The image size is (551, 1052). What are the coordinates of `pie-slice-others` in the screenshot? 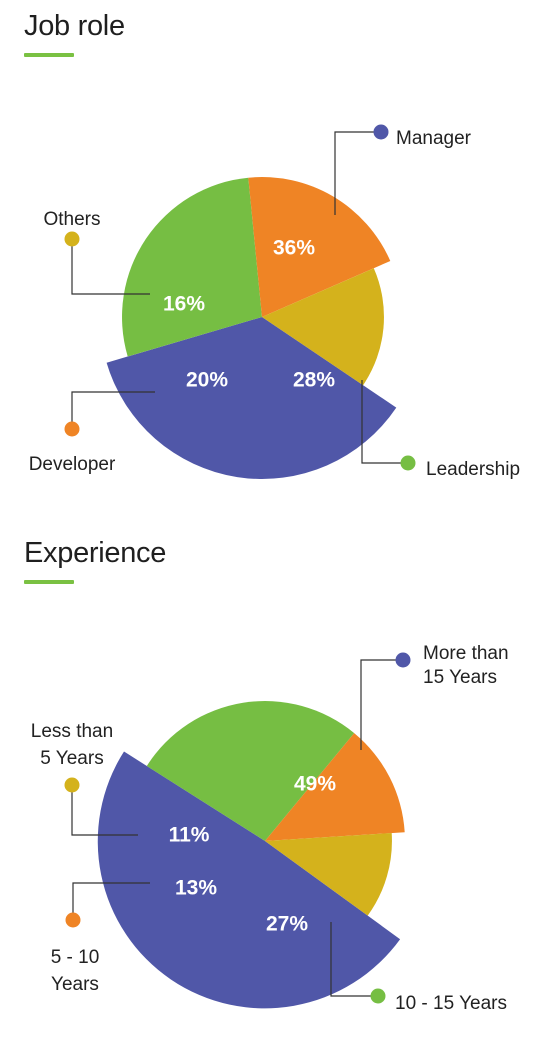 It's located at (323, 327).